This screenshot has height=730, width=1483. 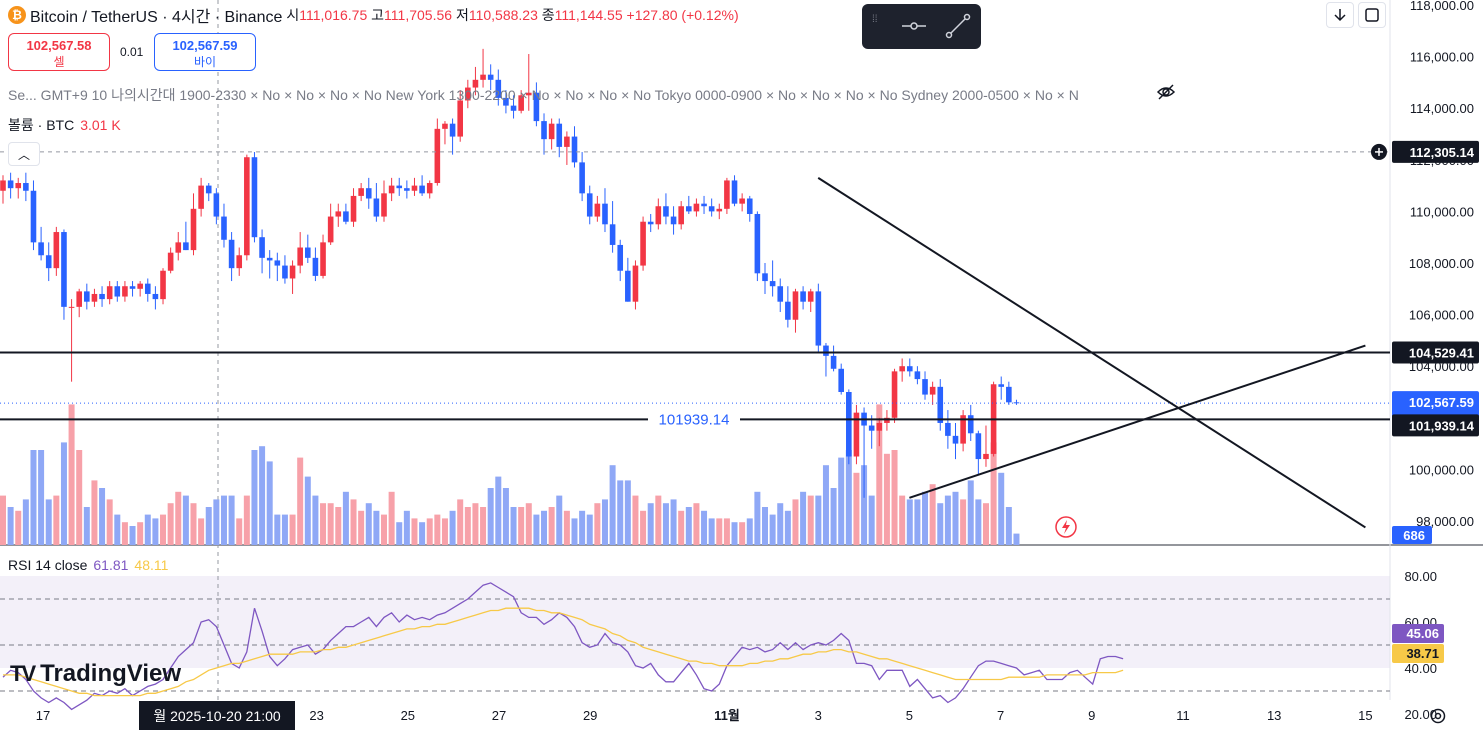 I want to click on sell-button: 102,567.58 셀, so click(x=59, y=52).